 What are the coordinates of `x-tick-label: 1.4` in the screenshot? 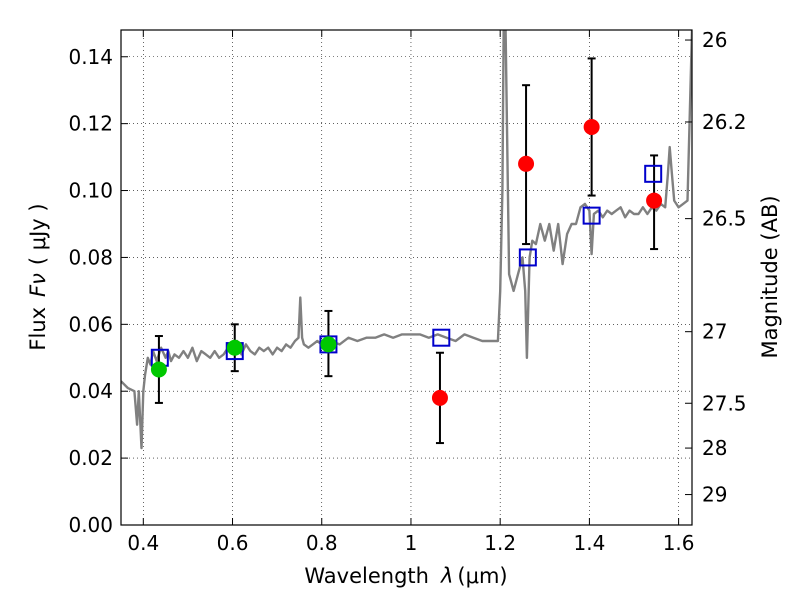 It's located at (589, 543).